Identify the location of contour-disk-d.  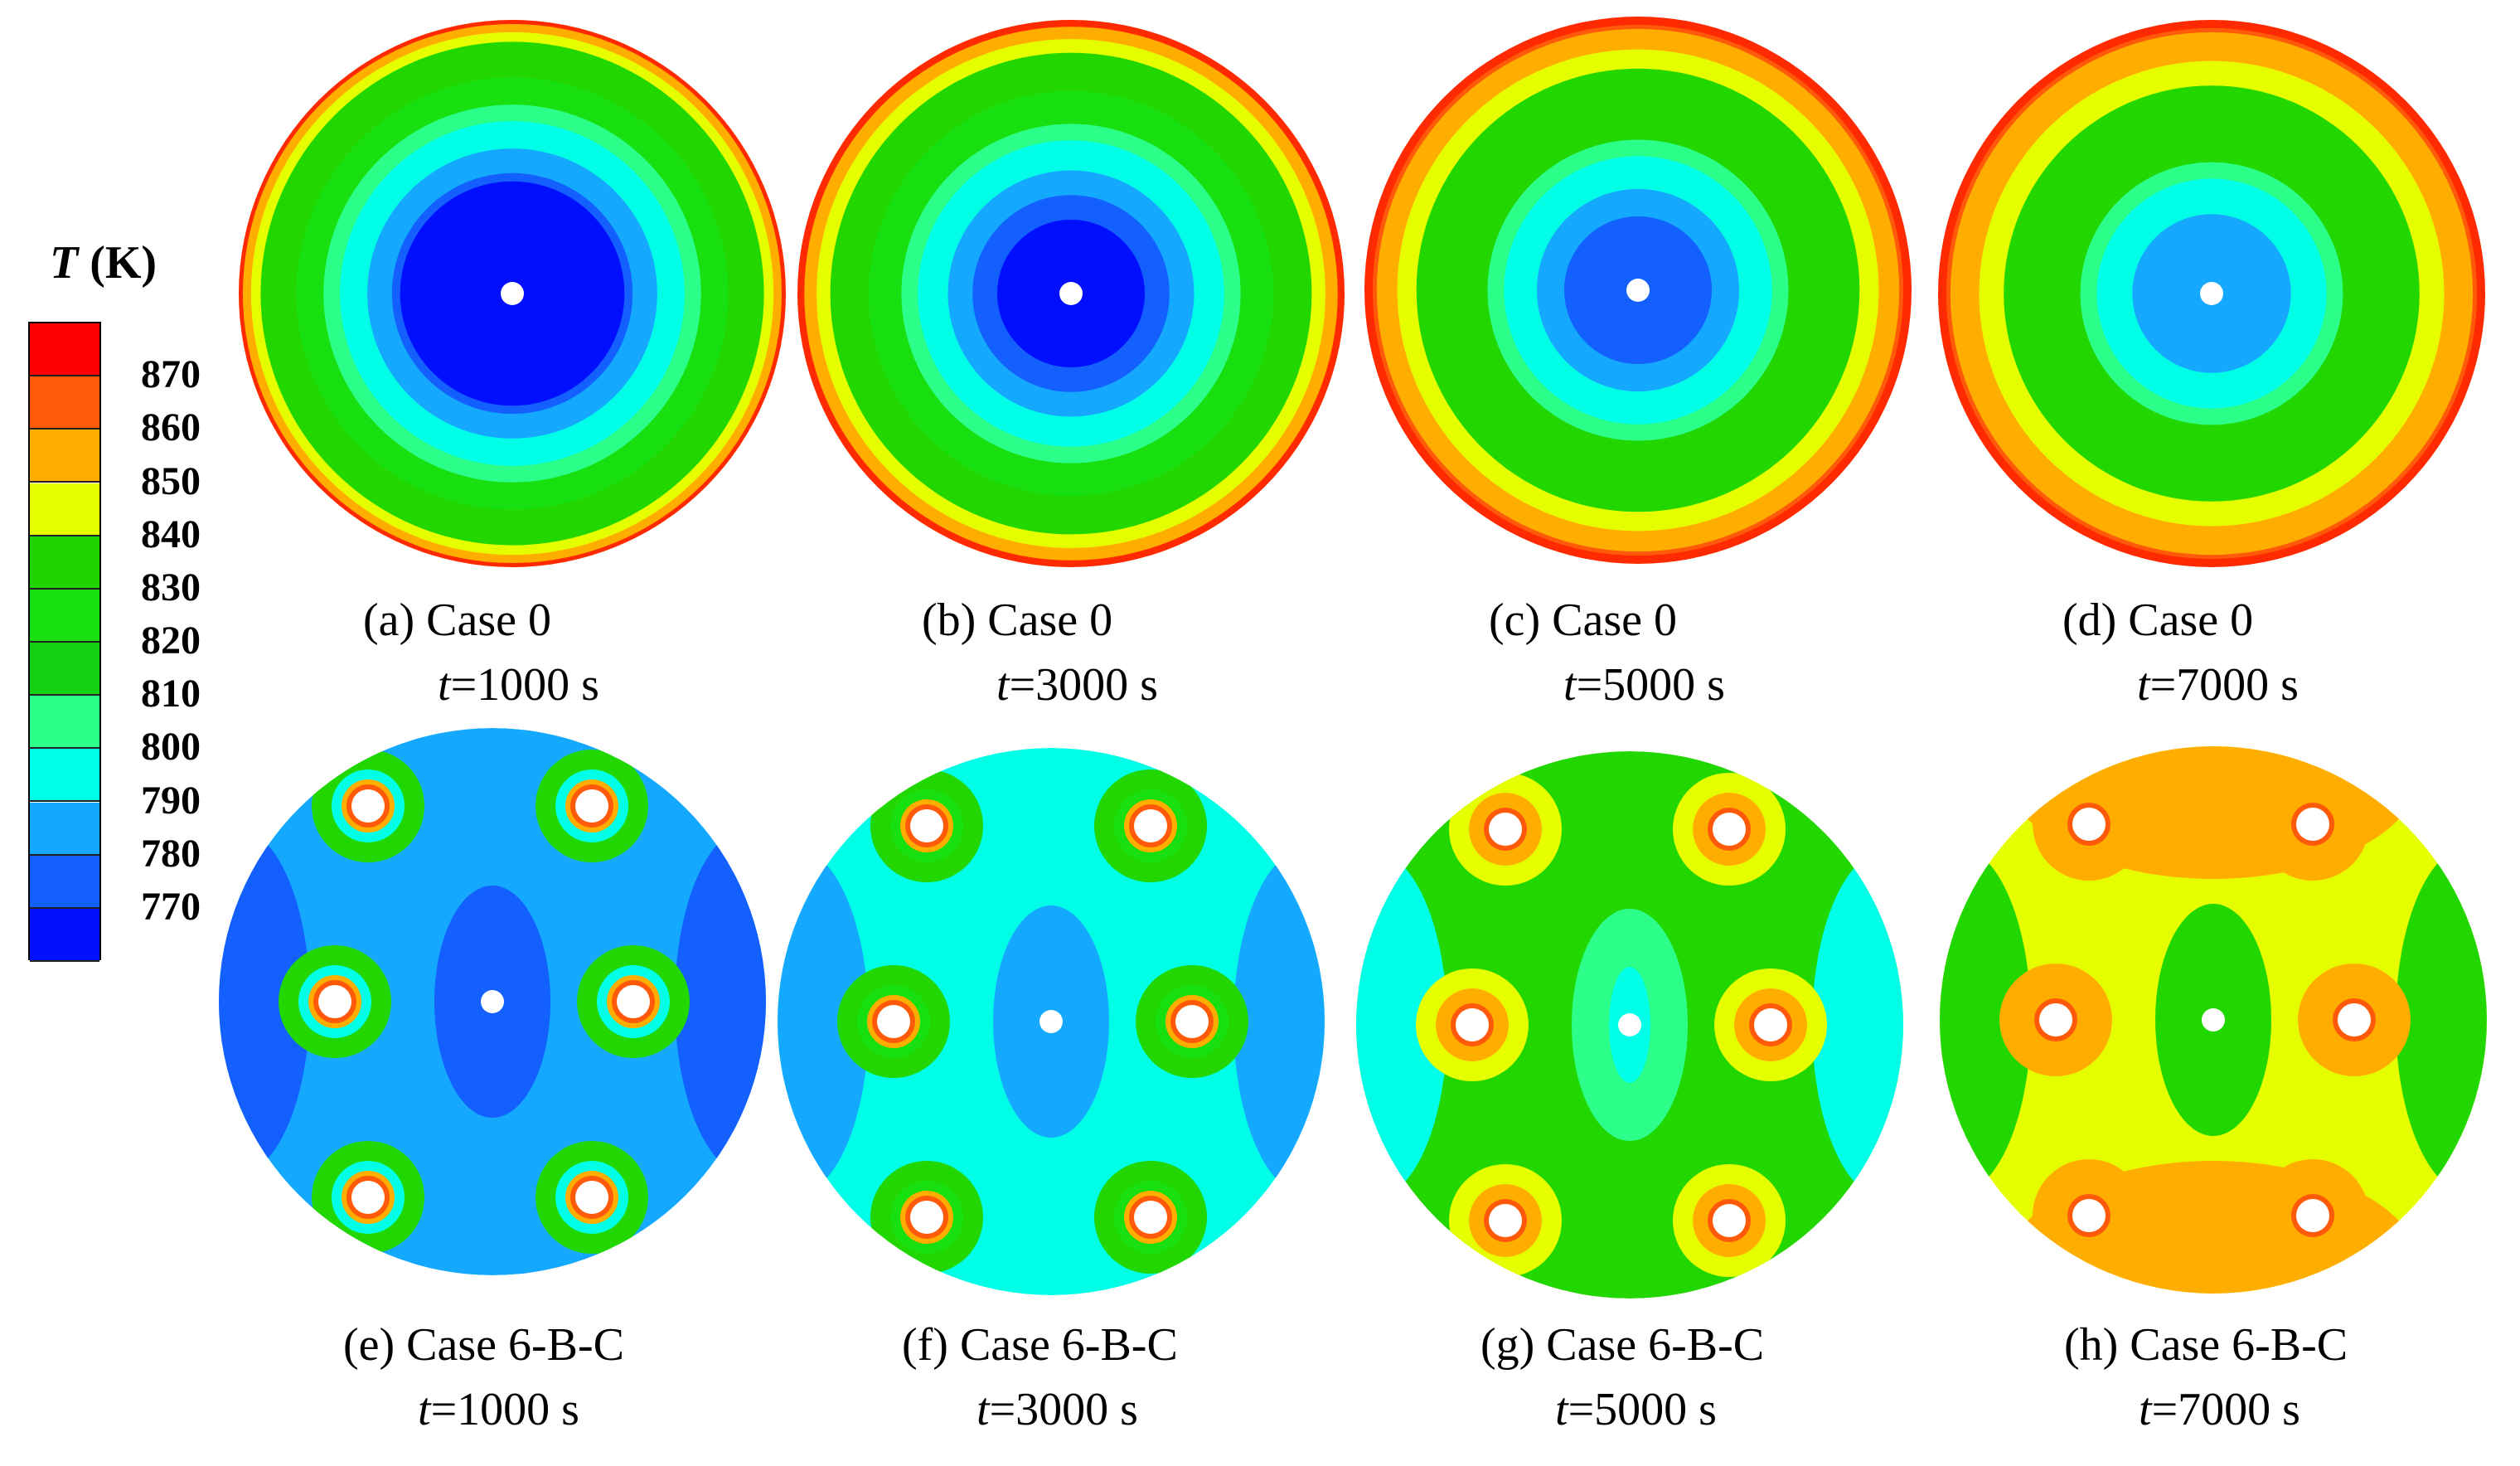
(2211, 294).